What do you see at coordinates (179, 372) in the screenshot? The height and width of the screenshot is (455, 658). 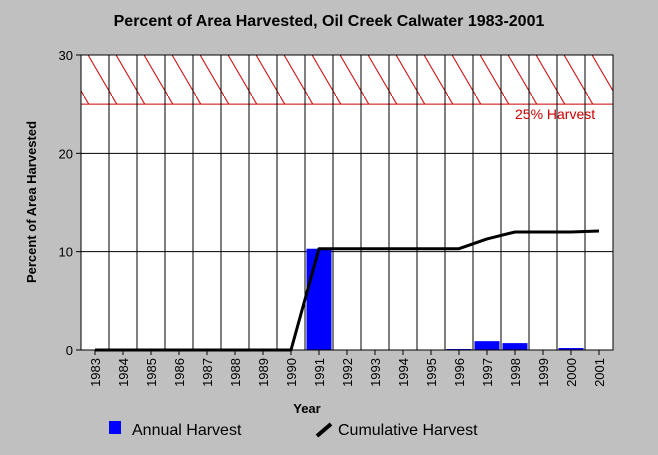 I see `x-tick-label: 1986` at bounding box center [179, 372].